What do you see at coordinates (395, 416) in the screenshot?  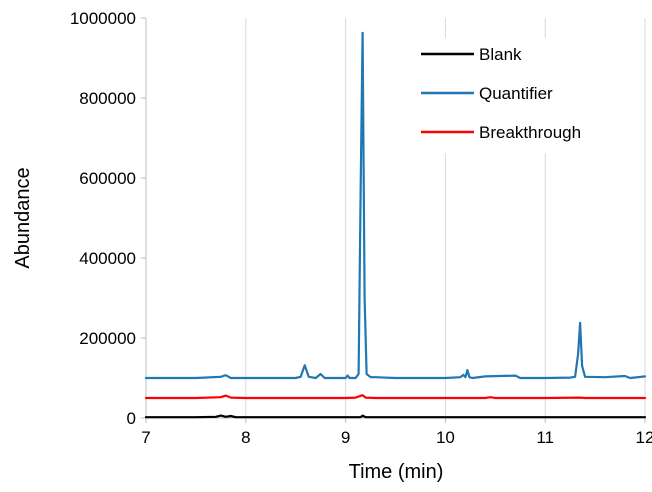 I see `series-line-blank` at bounding box center [395, 416].